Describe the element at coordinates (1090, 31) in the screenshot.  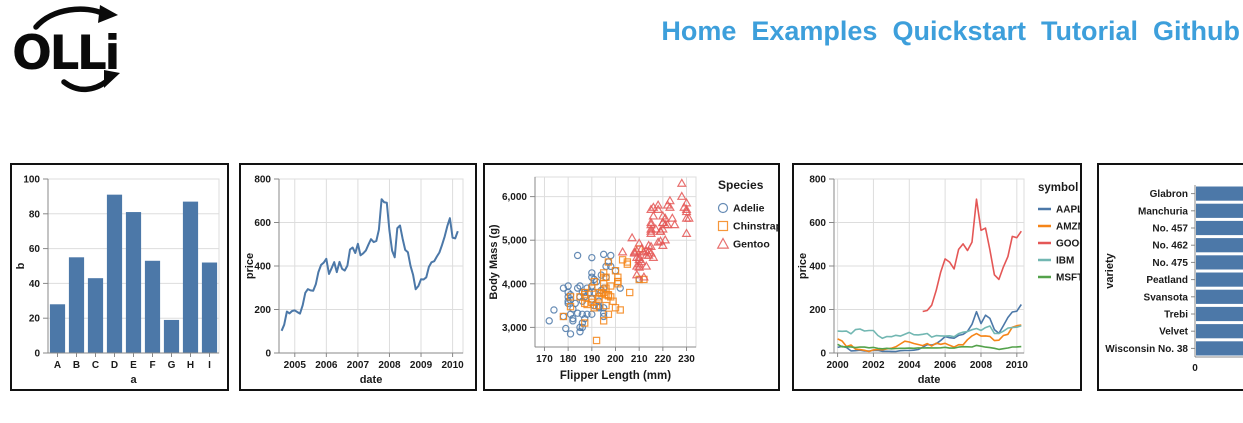
I see `nav-link-tutorial: Tutorial` at that location.